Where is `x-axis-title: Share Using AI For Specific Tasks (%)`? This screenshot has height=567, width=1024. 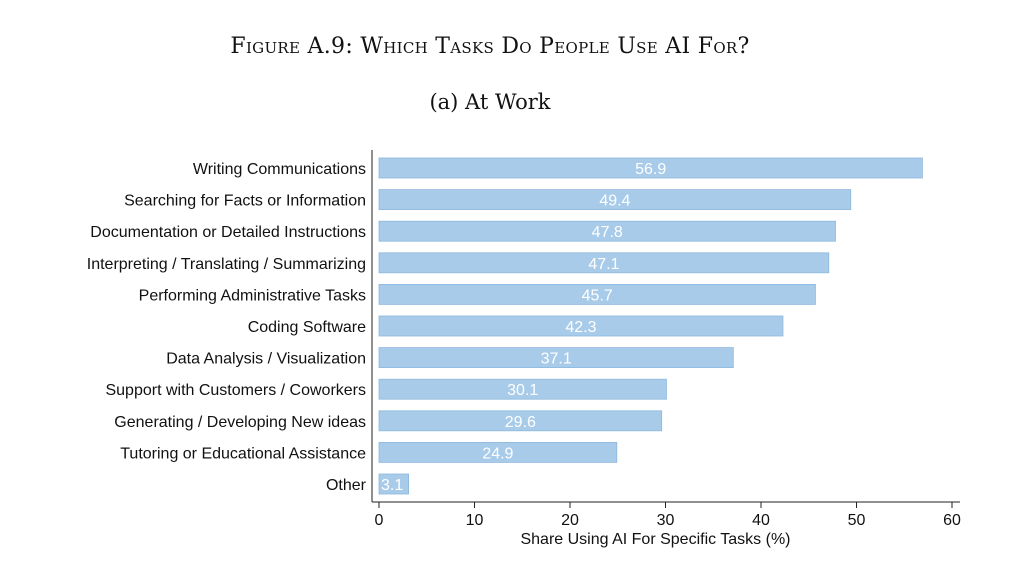 x-axis-title: Share Using AI For Specific Tasks (%) is located at coordinates (655, 539).